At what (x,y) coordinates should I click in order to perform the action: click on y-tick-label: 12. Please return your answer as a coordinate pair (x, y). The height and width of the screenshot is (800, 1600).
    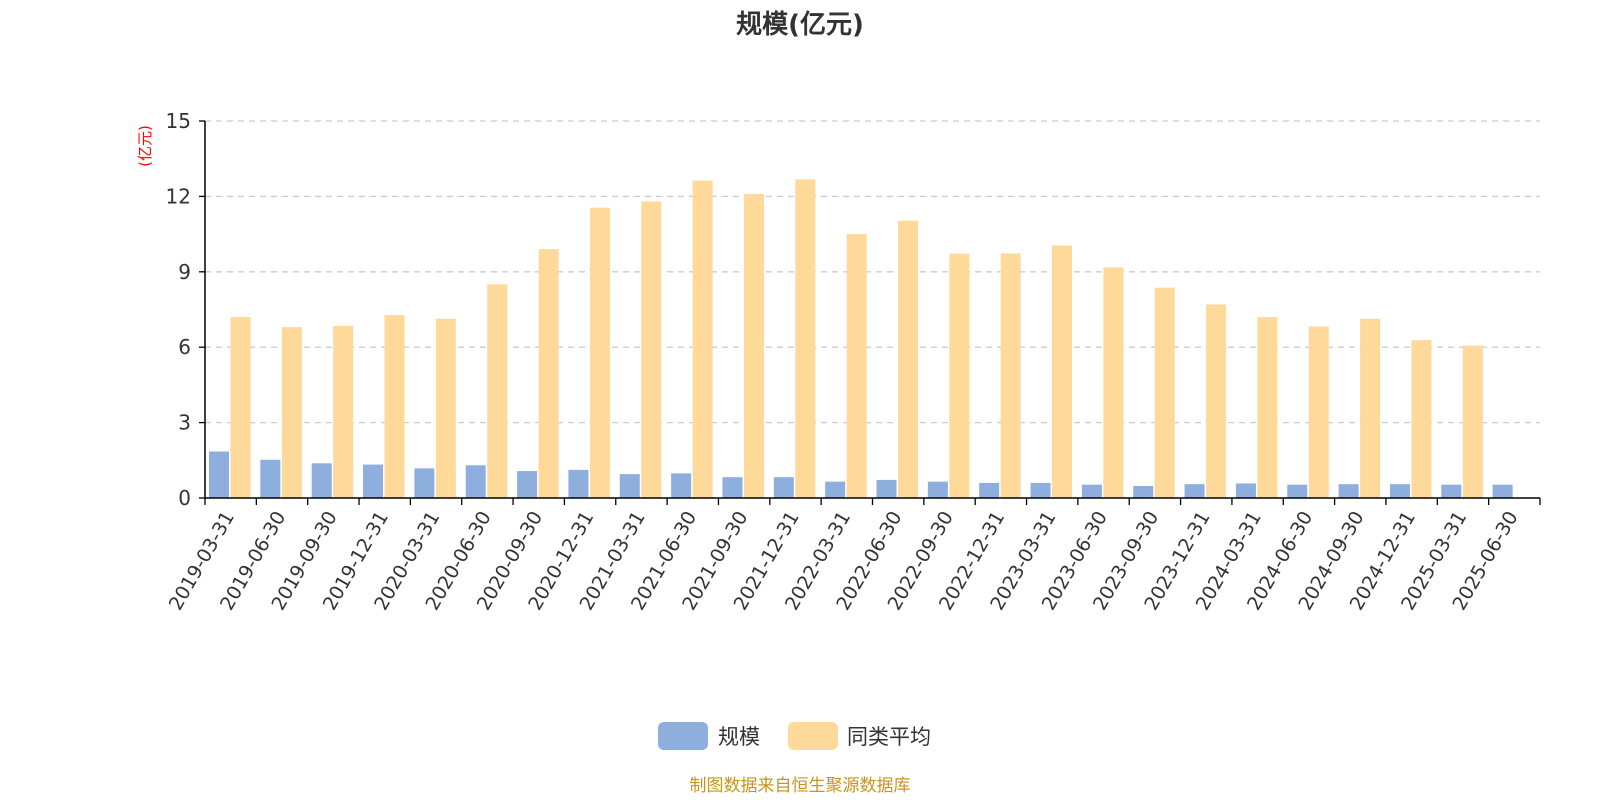
    Looking at the image, I should click on (178, 196).